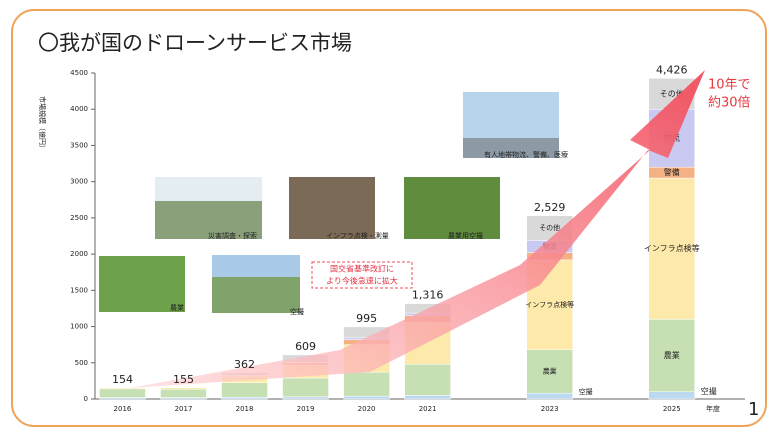 This screenshot has height=438, width=780. What do you see at coordinates (79, 218) in the screenshot?
I see `y-tick-label: 2500` at bounding box center [79, 218].